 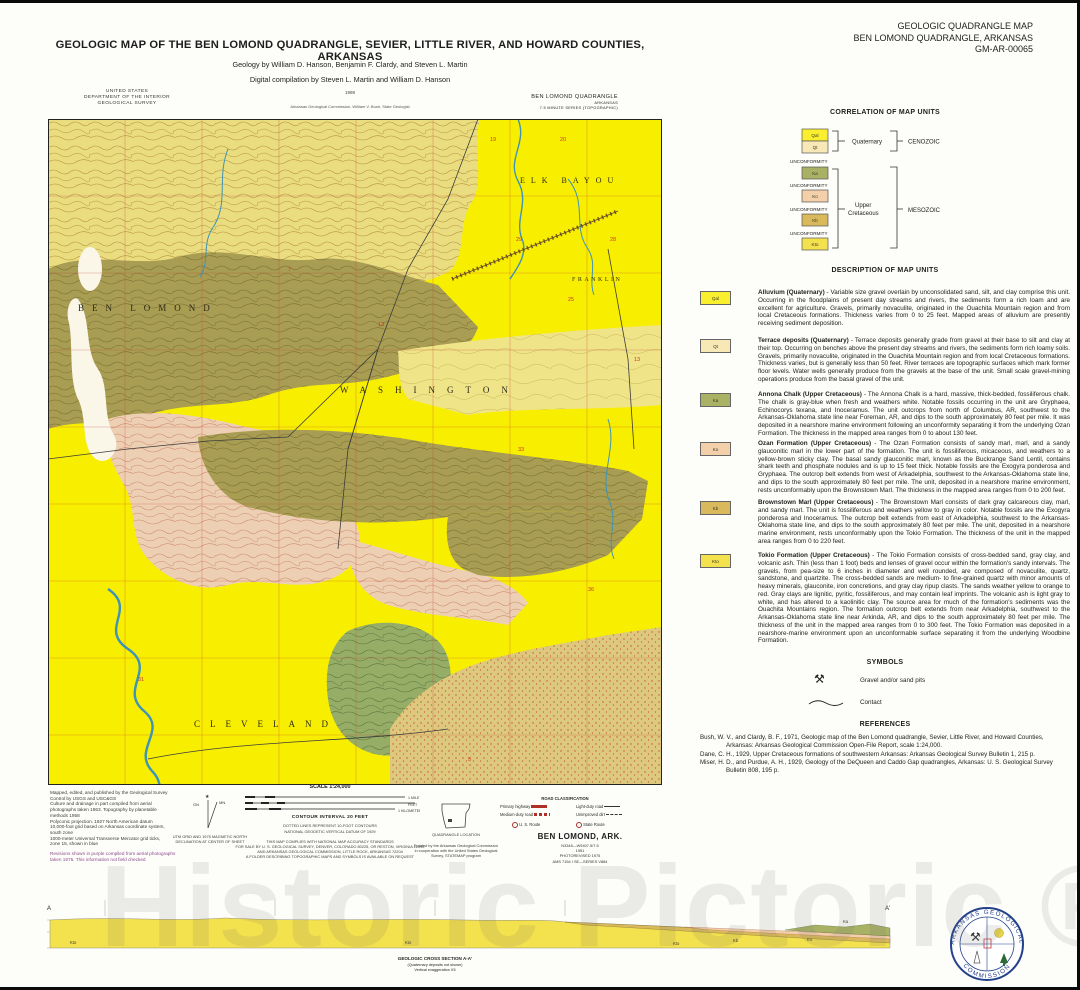 I want to click on agency-line: UNITED STATES, so click(x=127, y=91).